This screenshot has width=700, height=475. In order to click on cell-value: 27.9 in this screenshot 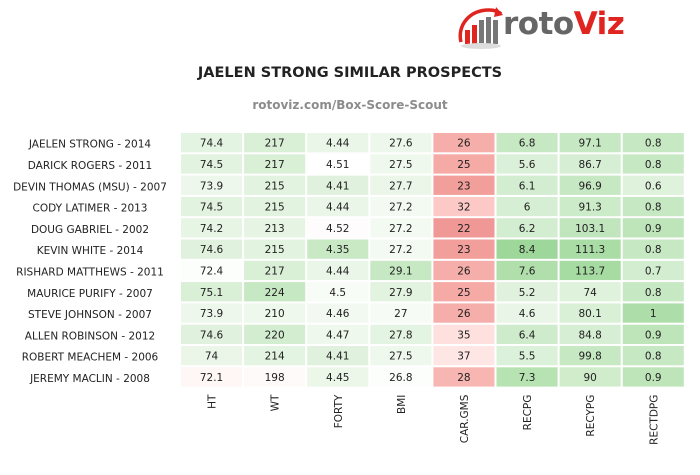, I will do `click(400, 293)`.